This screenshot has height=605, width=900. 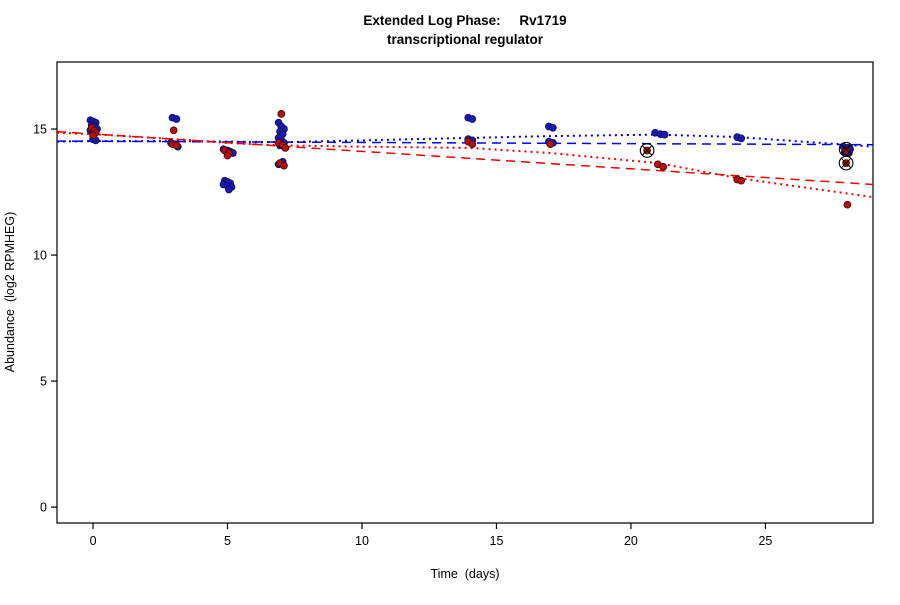 I want to click on y-axis-label: Abundance (log2 RPMHEG), so click(x=10, y=292).